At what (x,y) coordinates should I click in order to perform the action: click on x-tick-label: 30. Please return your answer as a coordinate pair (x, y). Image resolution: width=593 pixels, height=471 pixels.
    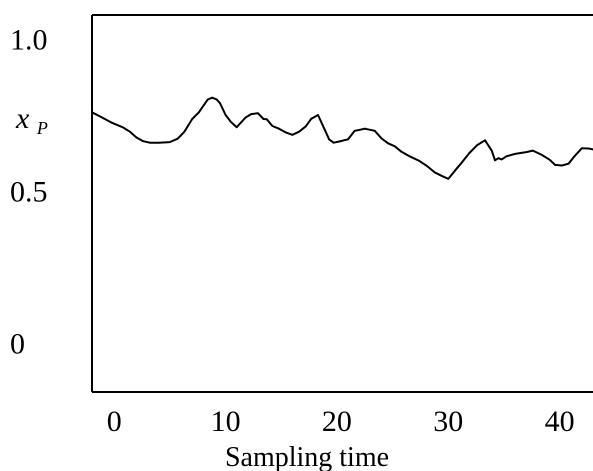
    Looking at the image, I should click on (448, 421).